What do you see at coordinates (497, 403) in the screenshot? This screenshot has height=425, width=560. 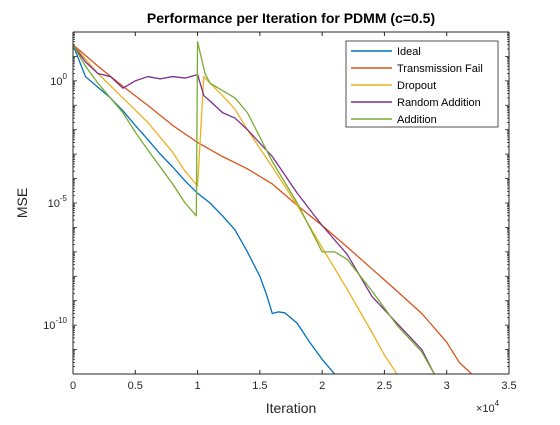 I see `x-axis-multiplier-exponent: 4` at bounding box center [497, 403].